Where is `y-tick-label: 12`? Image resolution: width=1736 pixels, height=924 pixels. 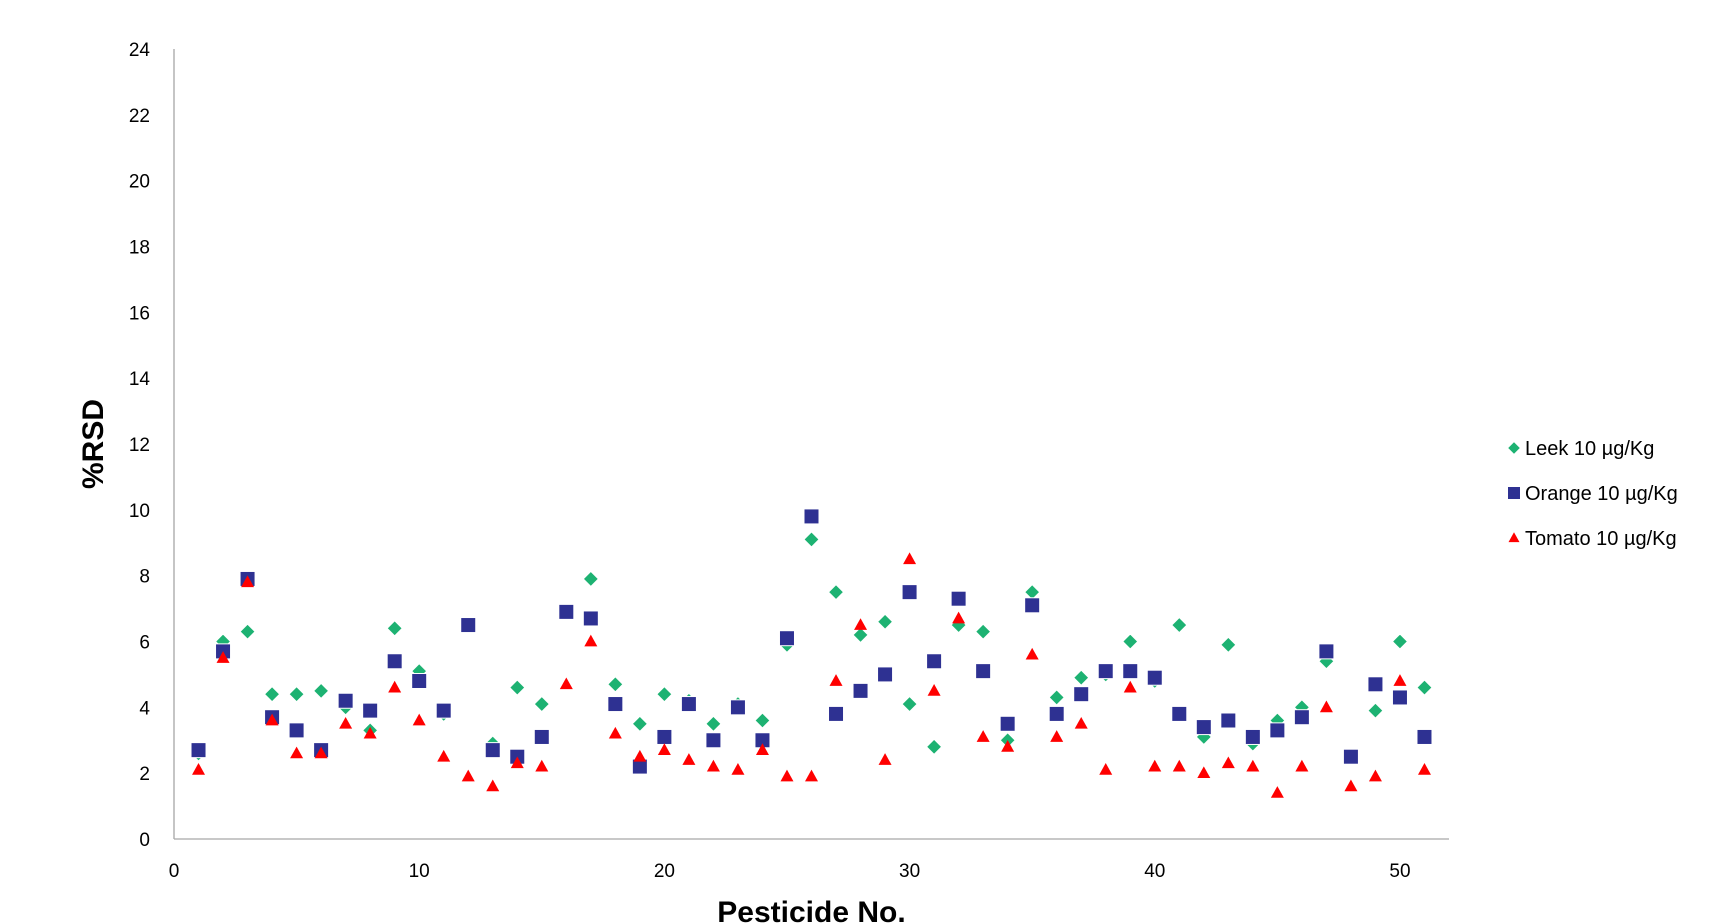
y-tick-label: 12 is located at coordinates (139, 445).